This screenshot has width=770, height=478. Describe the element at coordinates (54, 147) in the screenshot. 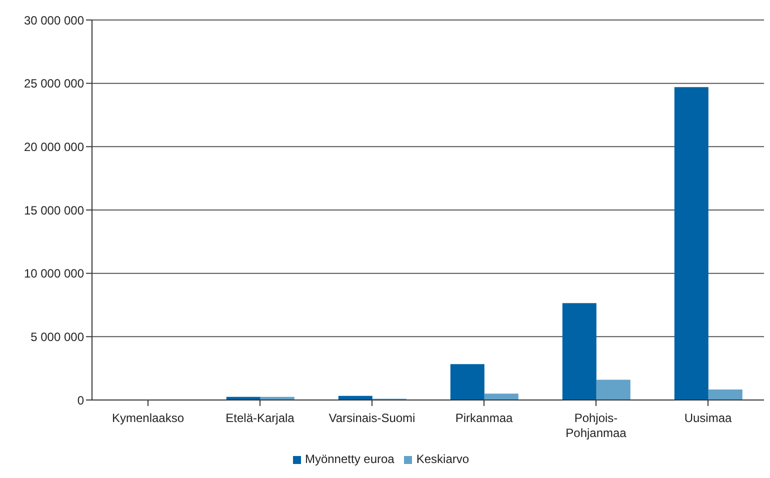

I see `y-tick-label: 20 000 000` at that location.